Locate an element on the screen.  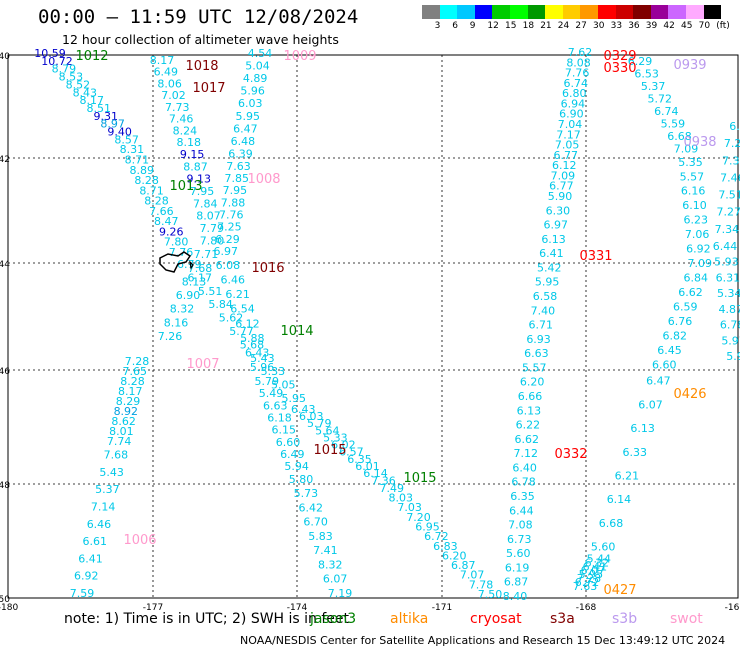
swh-value: 5.94 is located at coordinates (296, 466).